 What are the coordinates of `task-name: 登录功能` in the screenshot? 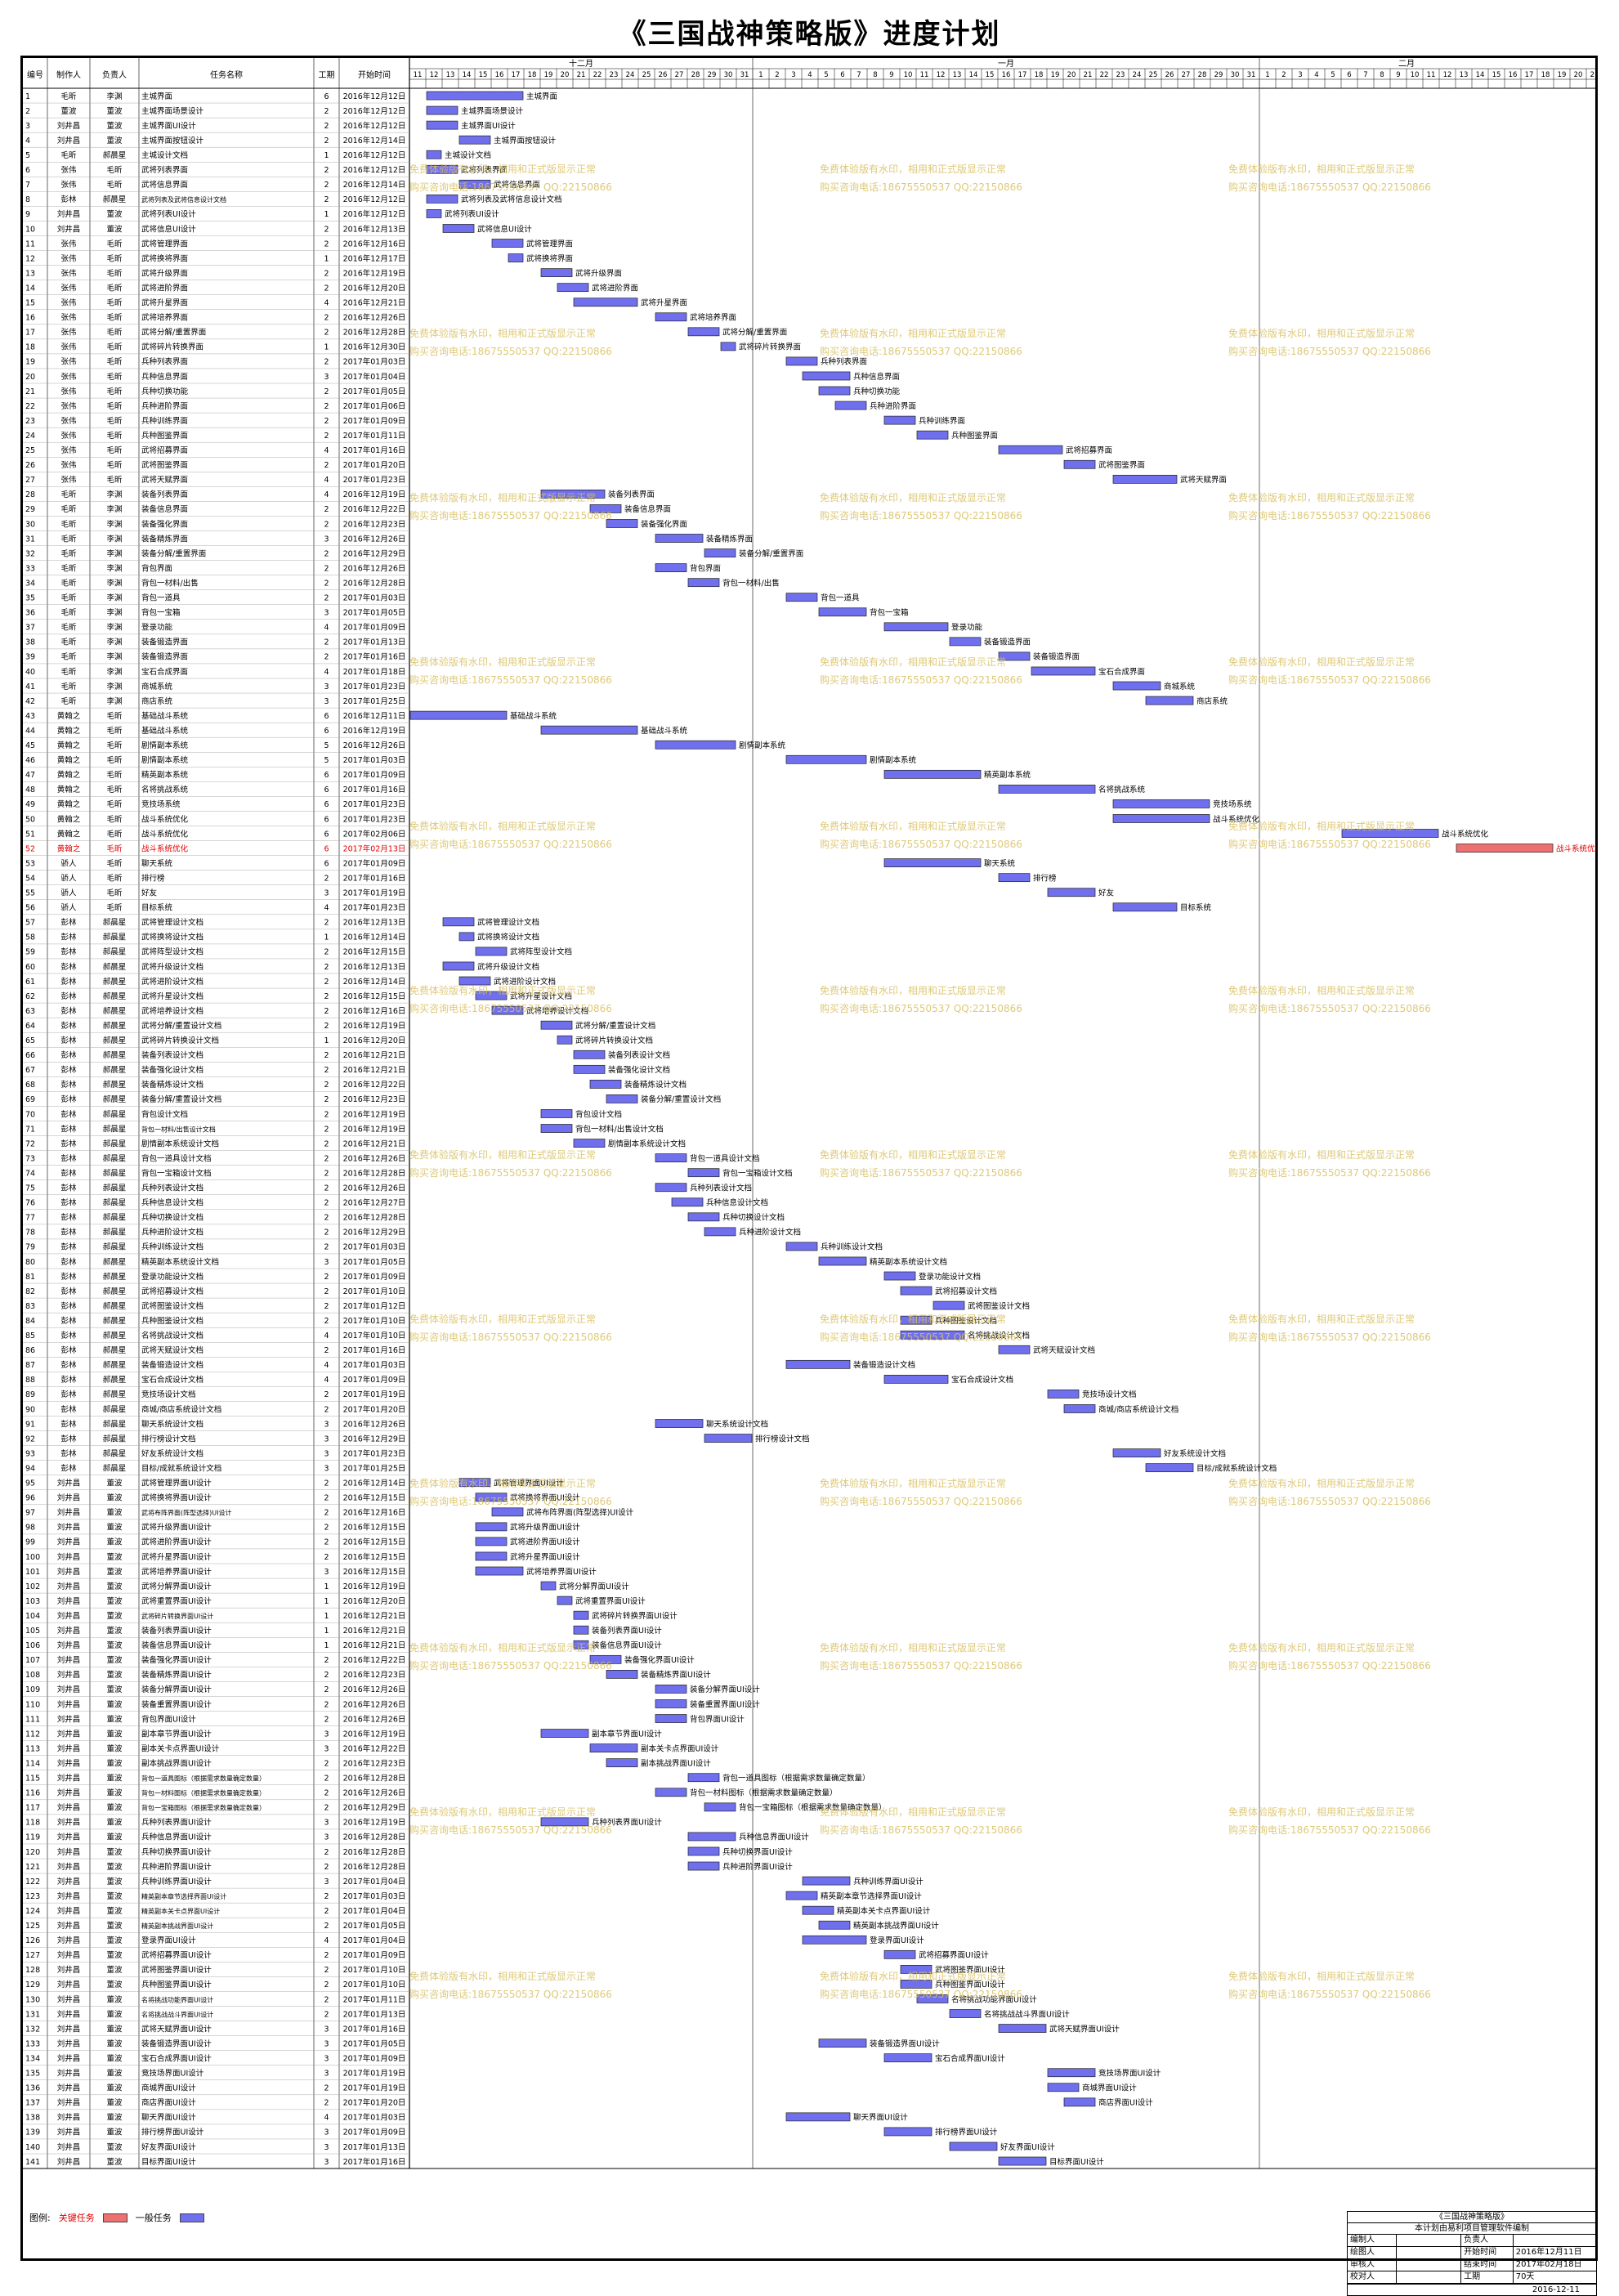 It's located at (157, 628).